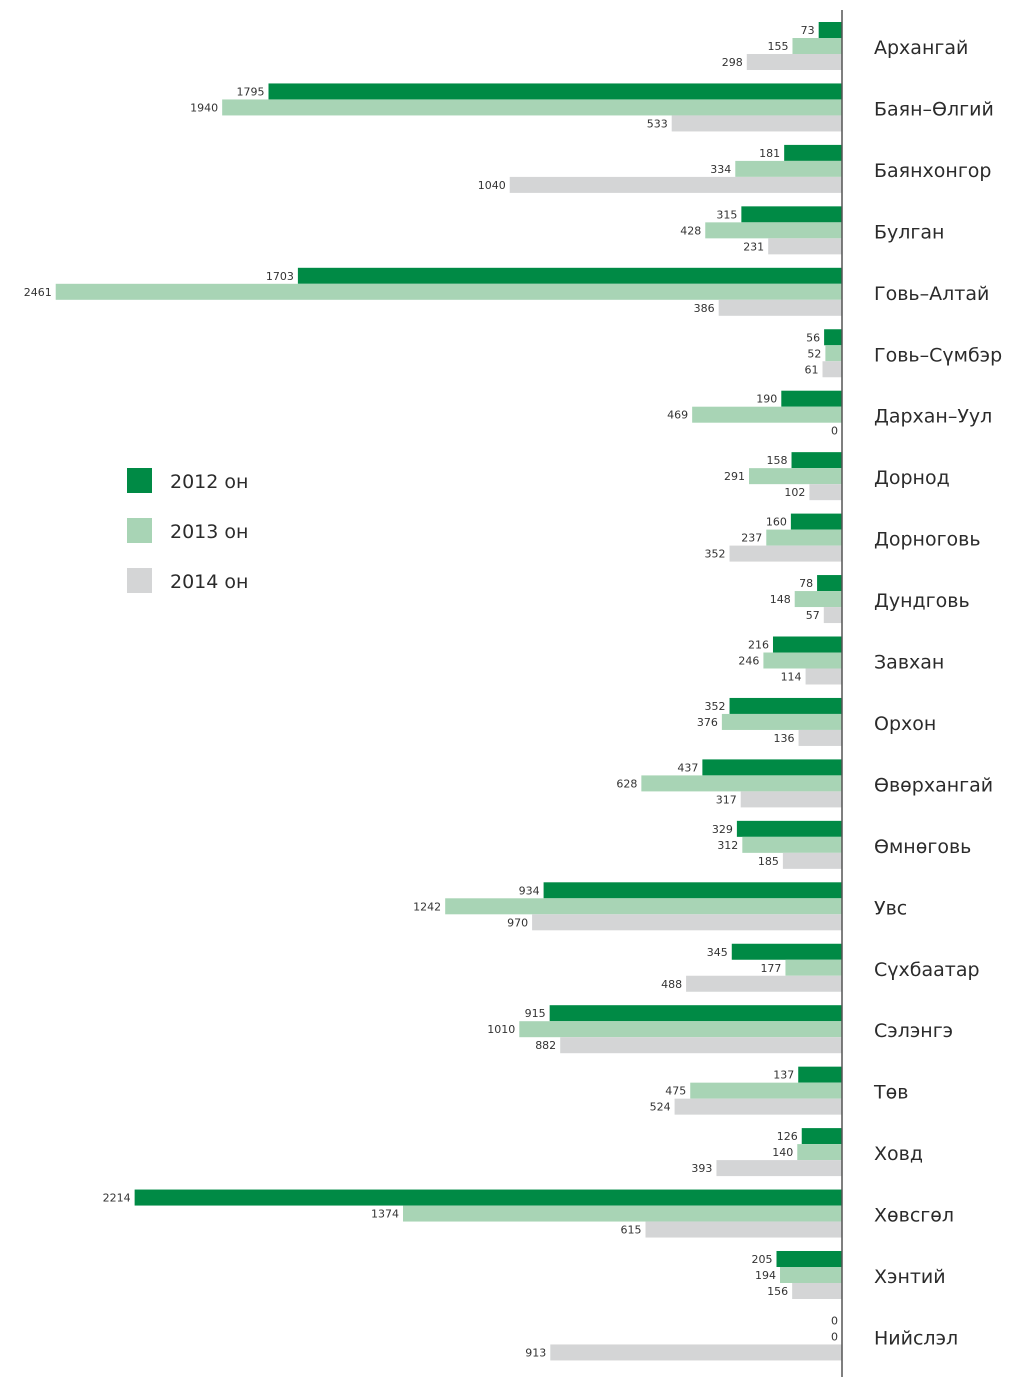  I want to click on category-label: Сэлэнгэ, so click(913, 1031).